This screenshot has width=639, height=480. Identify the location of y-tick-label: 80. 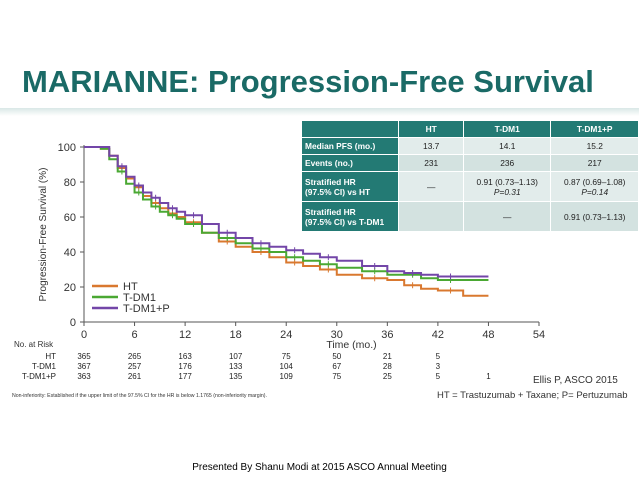
(70, 183).